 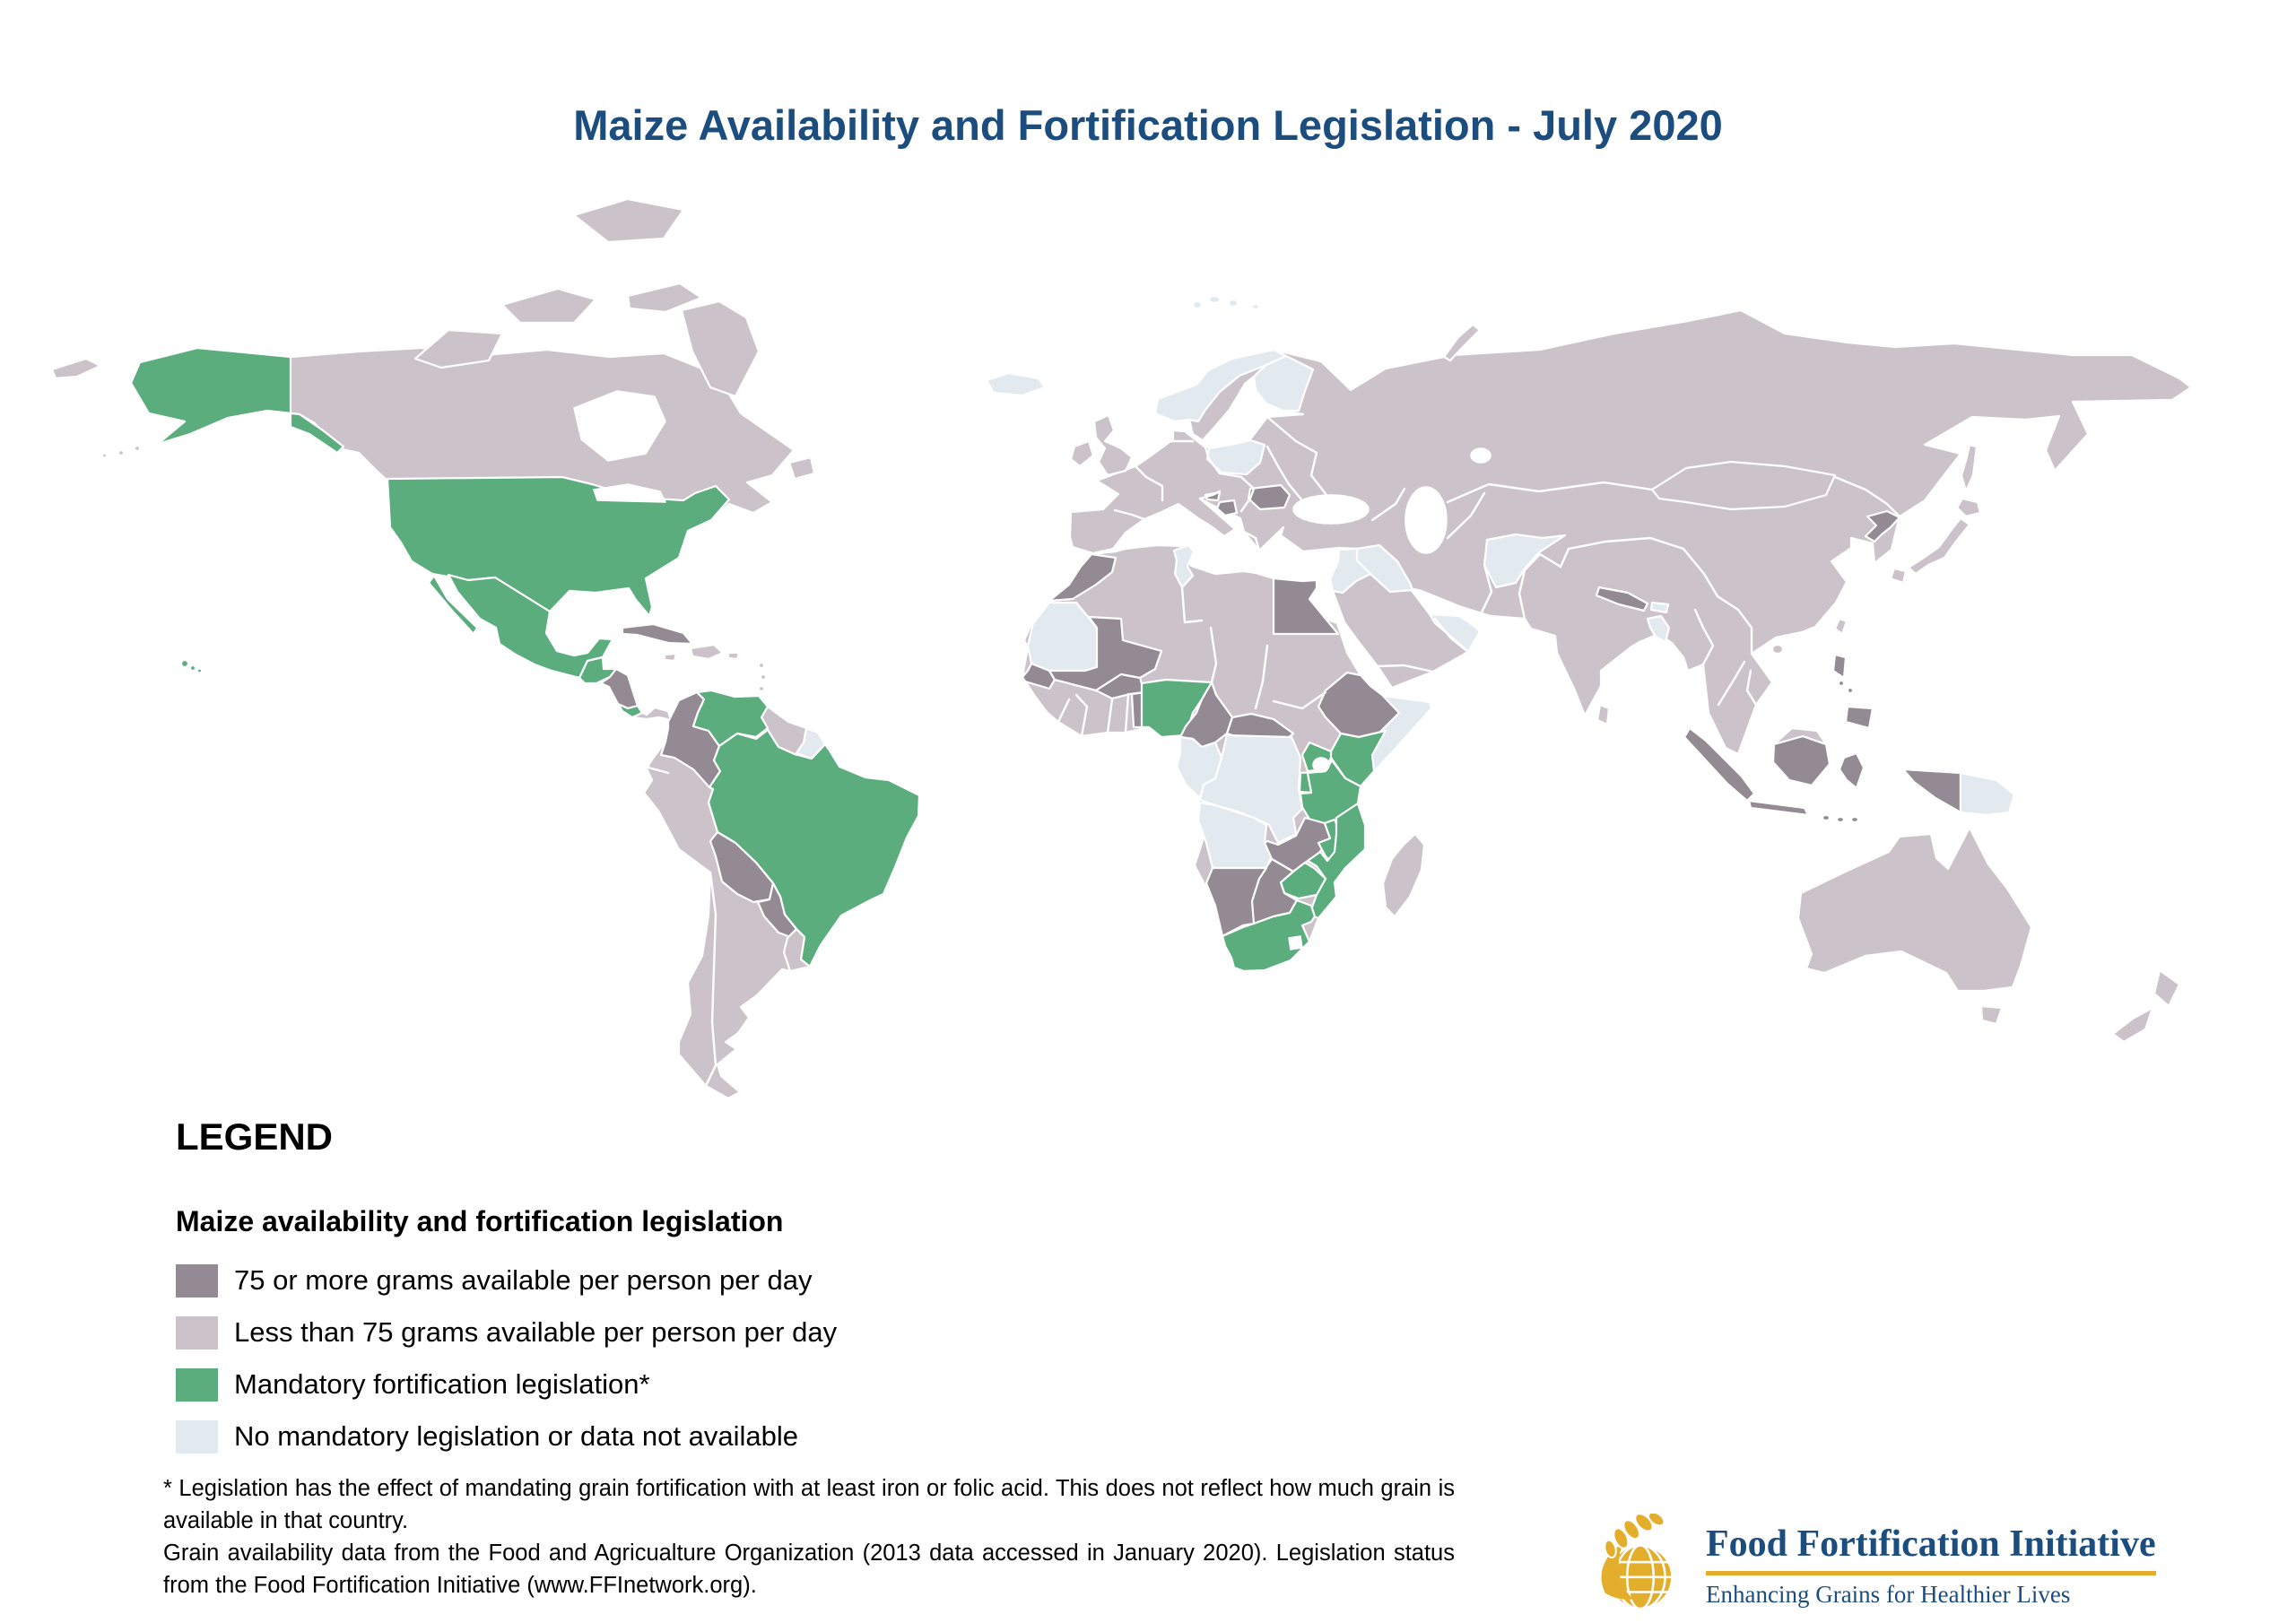 I want to click on region-japan, so click(x=1935, y=541).